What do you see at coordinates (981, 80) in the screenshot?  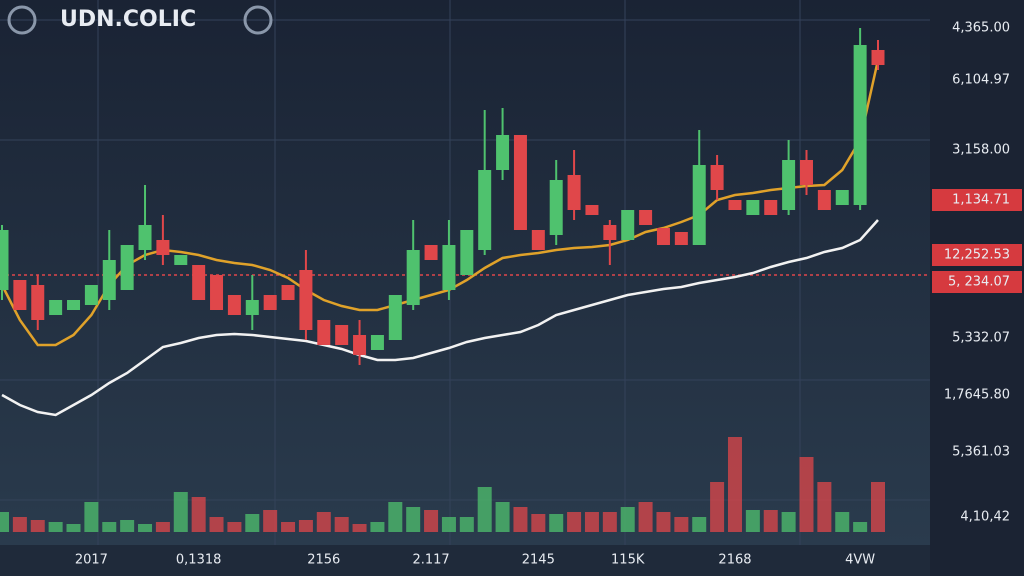 I see `price-label: 6,104.97` at bounding box center [981, 80].